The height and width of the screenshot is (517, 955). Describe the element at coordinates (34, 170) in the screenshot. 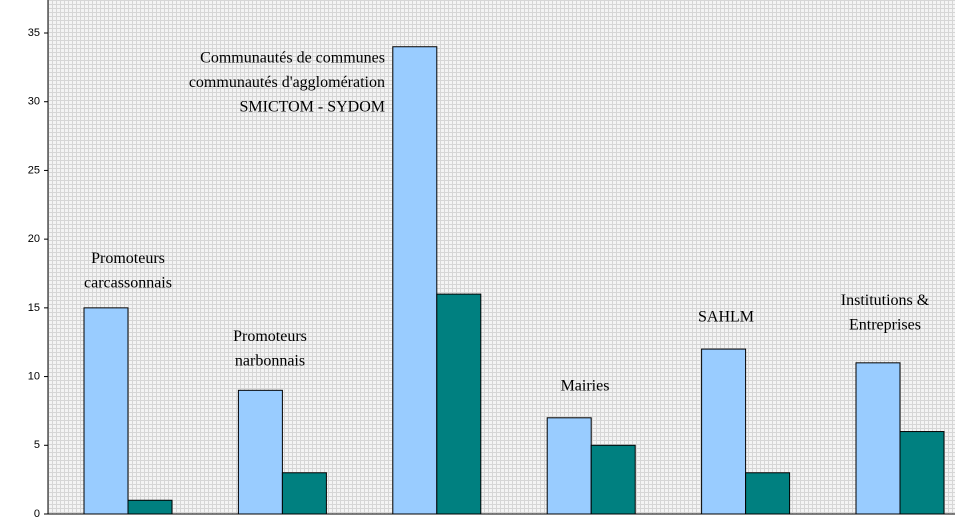

I see `y-tick-label: 25` at that location.